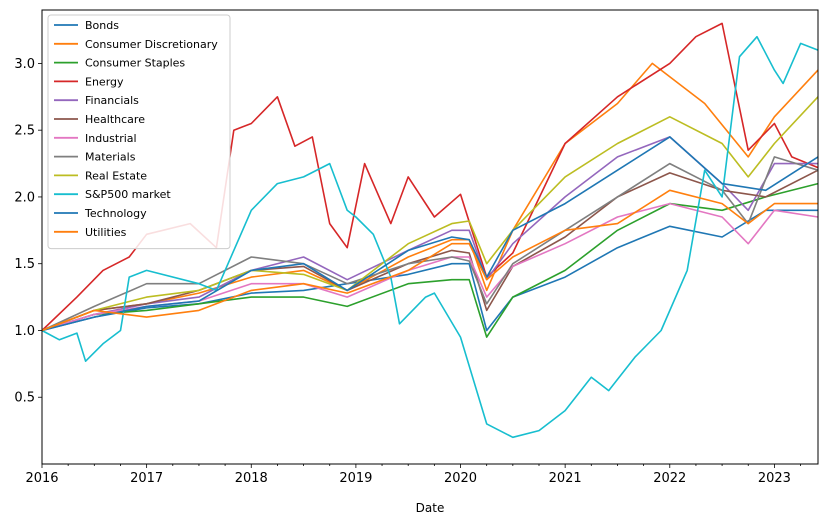 The height and width of the screenshot is (525, 826). Describe the element at coordinates (151, 44) in the screenshot. I see `legend-label: Consumer Discretionary` at that location.